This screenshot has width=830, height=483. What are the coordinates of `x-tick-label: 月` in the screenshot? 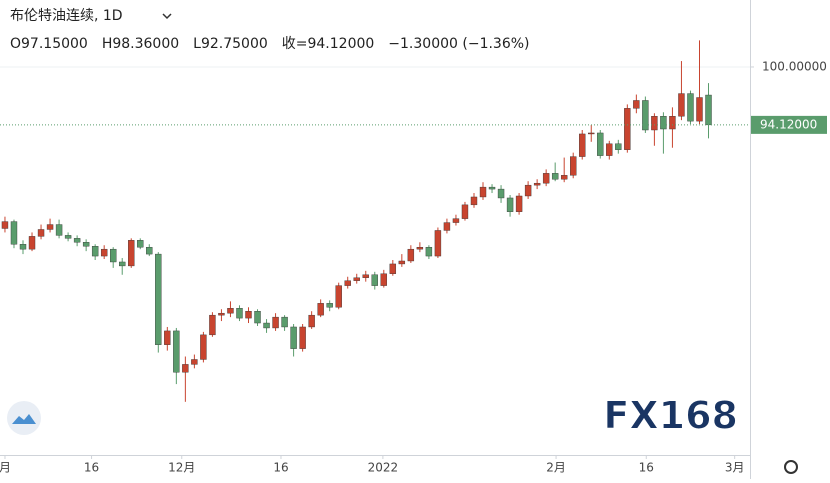 It's located at (5, 468).